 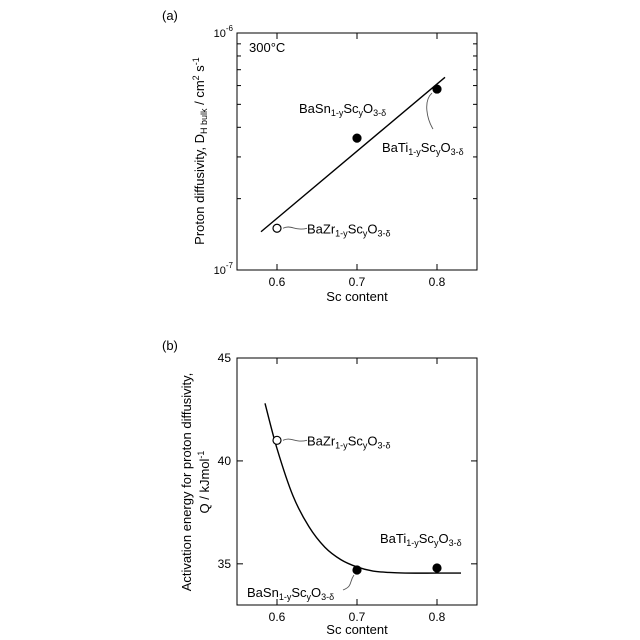 What do you see at coordinates (267, 47) in the screenshot?
I see `panel-a-temperature-annotation: 300°C` at bounding box center [267, 47].